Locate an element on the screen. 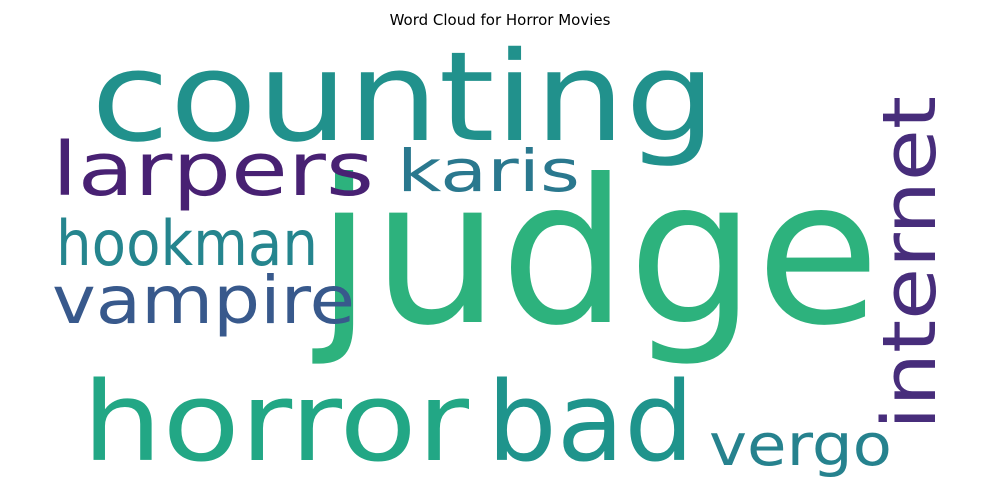  word-internet: internet is located at coordinates (910, 263).